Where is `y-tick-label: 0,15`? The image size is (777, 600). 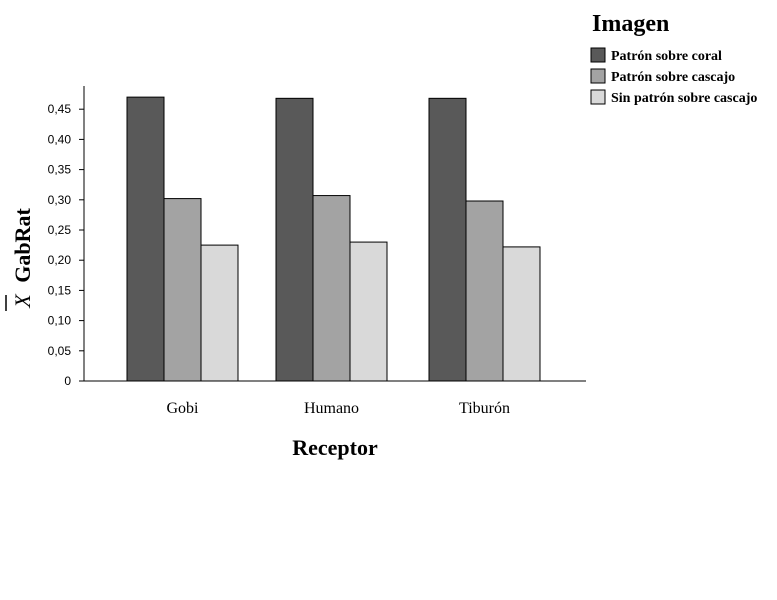
y-tick-label: 0,15 is located at coordinates (60, 290).